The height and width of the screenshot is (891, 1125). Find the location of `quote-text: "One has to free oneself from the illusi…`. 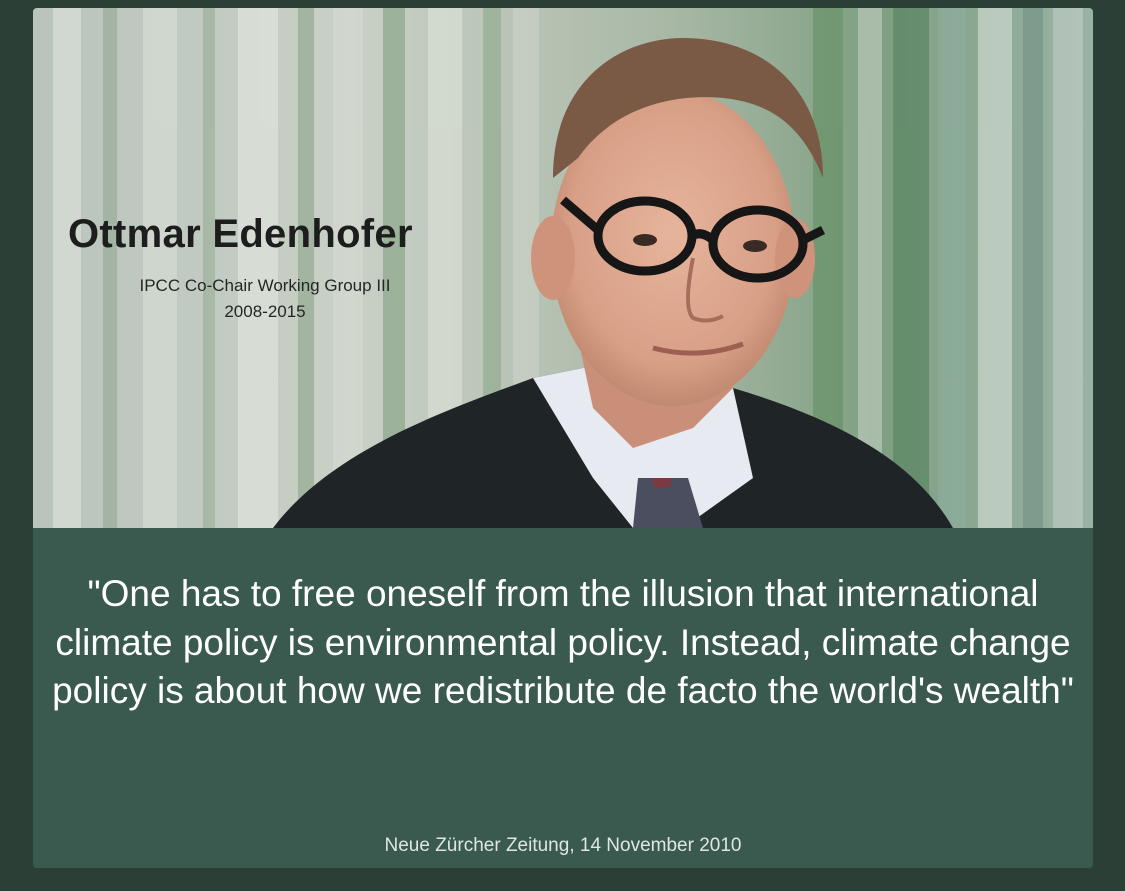

quote-text: "One has to free oneself from the illusi… is located at coordinates (563, 642).